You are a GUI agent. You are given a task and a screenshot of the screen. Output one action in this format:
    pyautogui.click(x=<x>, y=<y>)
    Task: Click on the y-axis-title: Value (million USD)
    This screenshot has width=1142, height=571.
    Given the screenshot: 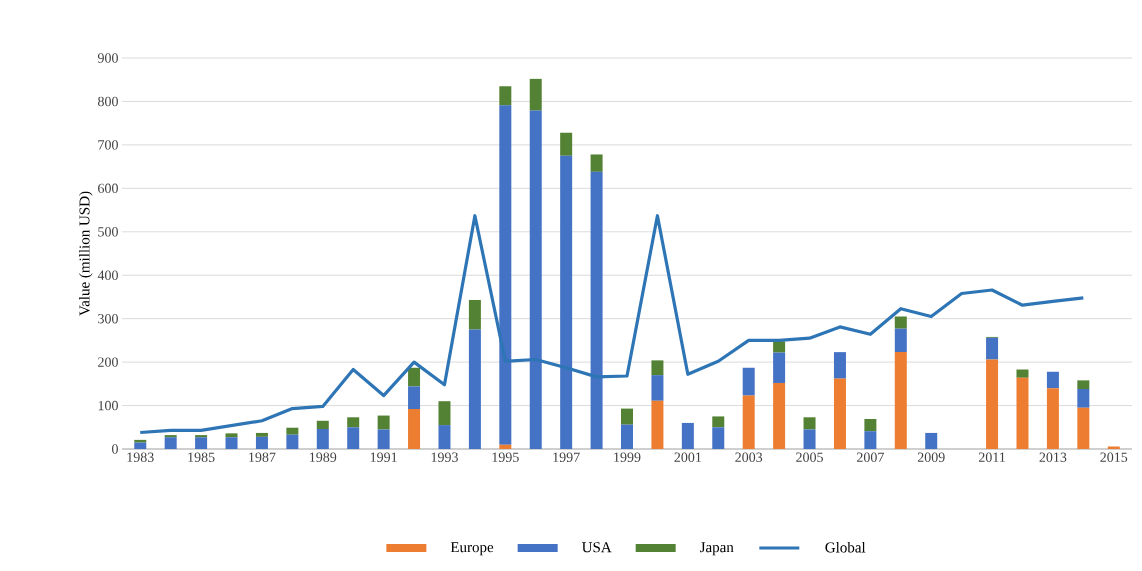 What is the action you would take?
    pyautogui.click(x=86, y=253)
    